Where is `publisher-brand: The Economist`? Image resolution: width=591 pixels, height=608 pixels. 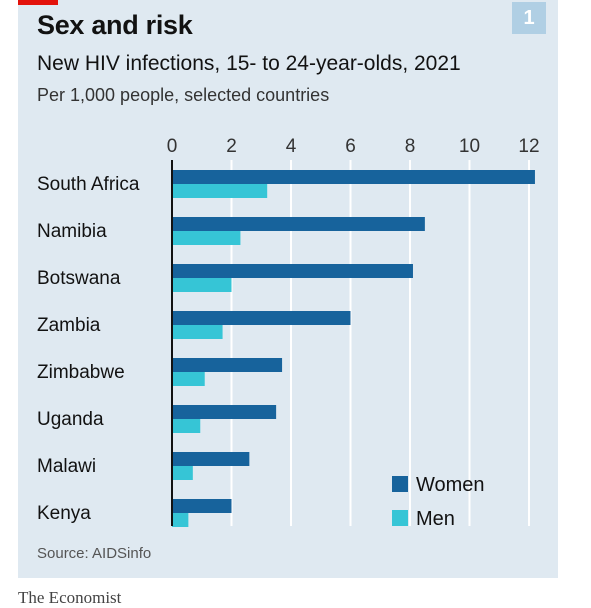 publisher-brand: The Economist is located at coordinates (70, 597).